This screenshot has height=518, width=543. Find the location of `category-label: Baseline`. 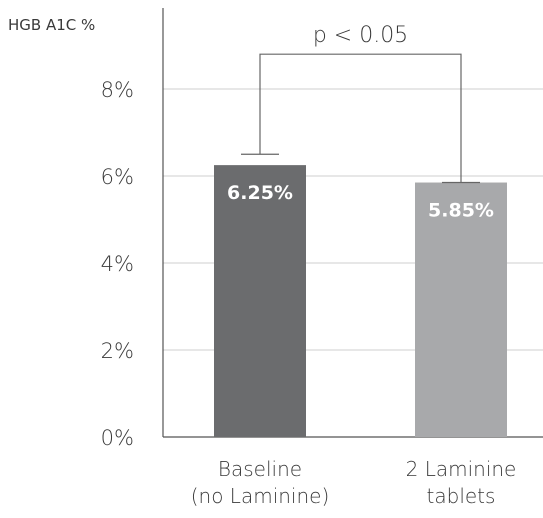

category-label: Baseline is located at coordinates (260, 469).